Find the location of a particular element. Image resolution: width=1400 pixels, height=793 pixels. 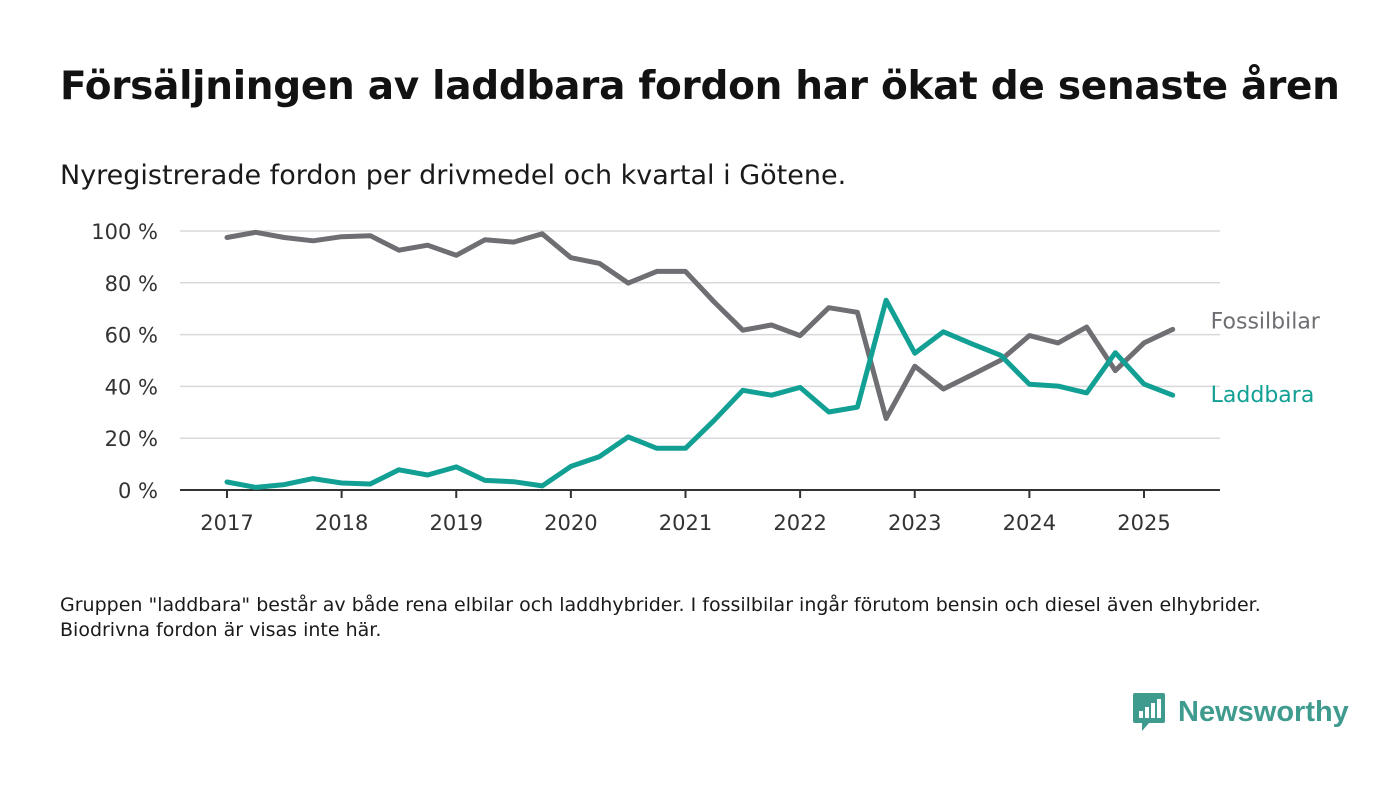

series-label-laddbara: Laddbara is located at coordinates (1263, 395).